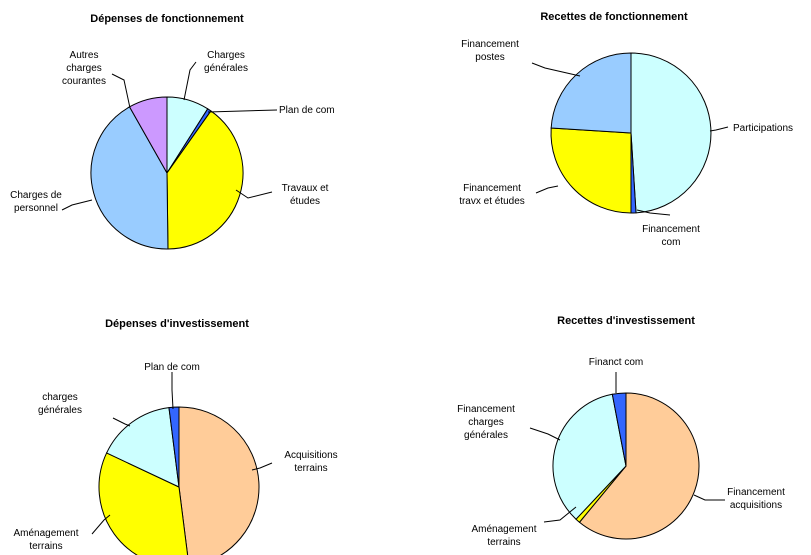 The height and width of the screenshot is (555, 811). I want to click on slice-label: Financement com, so click(671, 236).